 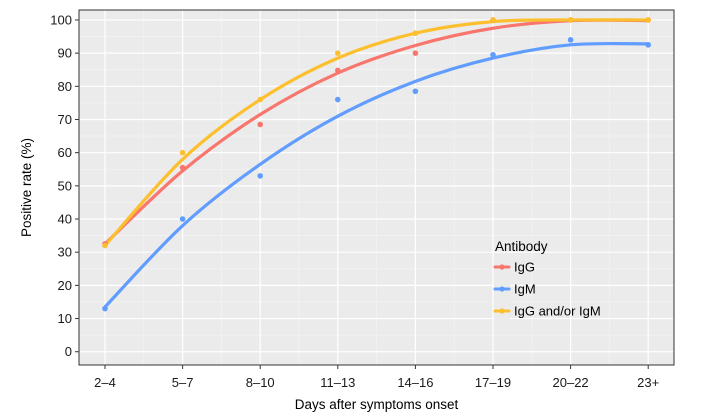 I want to click on legend-label-igm: IgM, so click(x=525, y=289).